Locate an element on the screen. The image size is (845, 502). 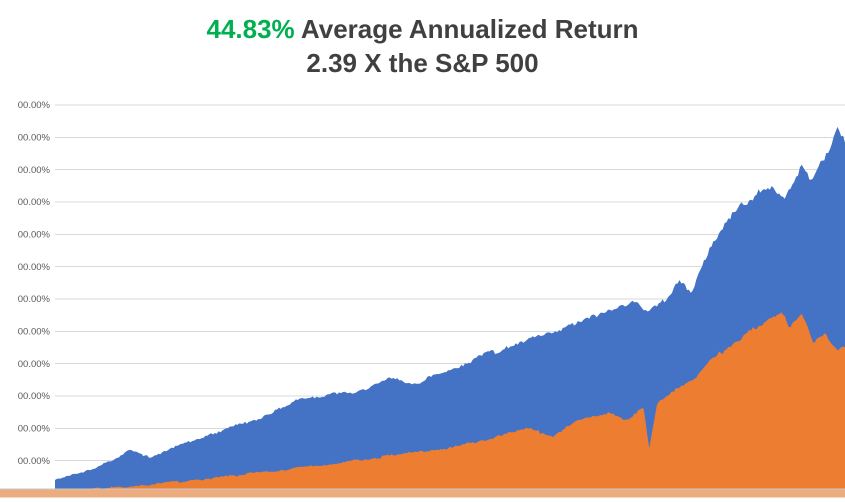
chart-title-line2: 2.39 X the S&P 500 is located at coordinates (422, 63).